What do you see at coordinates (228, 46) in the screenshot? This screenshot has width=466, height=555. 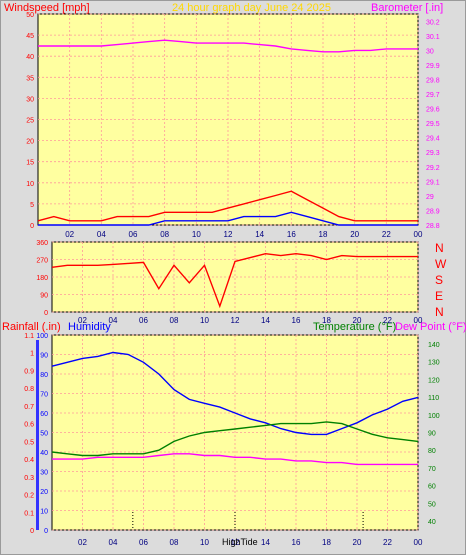 I see `series-barometer` at bounding box center [228, 46].